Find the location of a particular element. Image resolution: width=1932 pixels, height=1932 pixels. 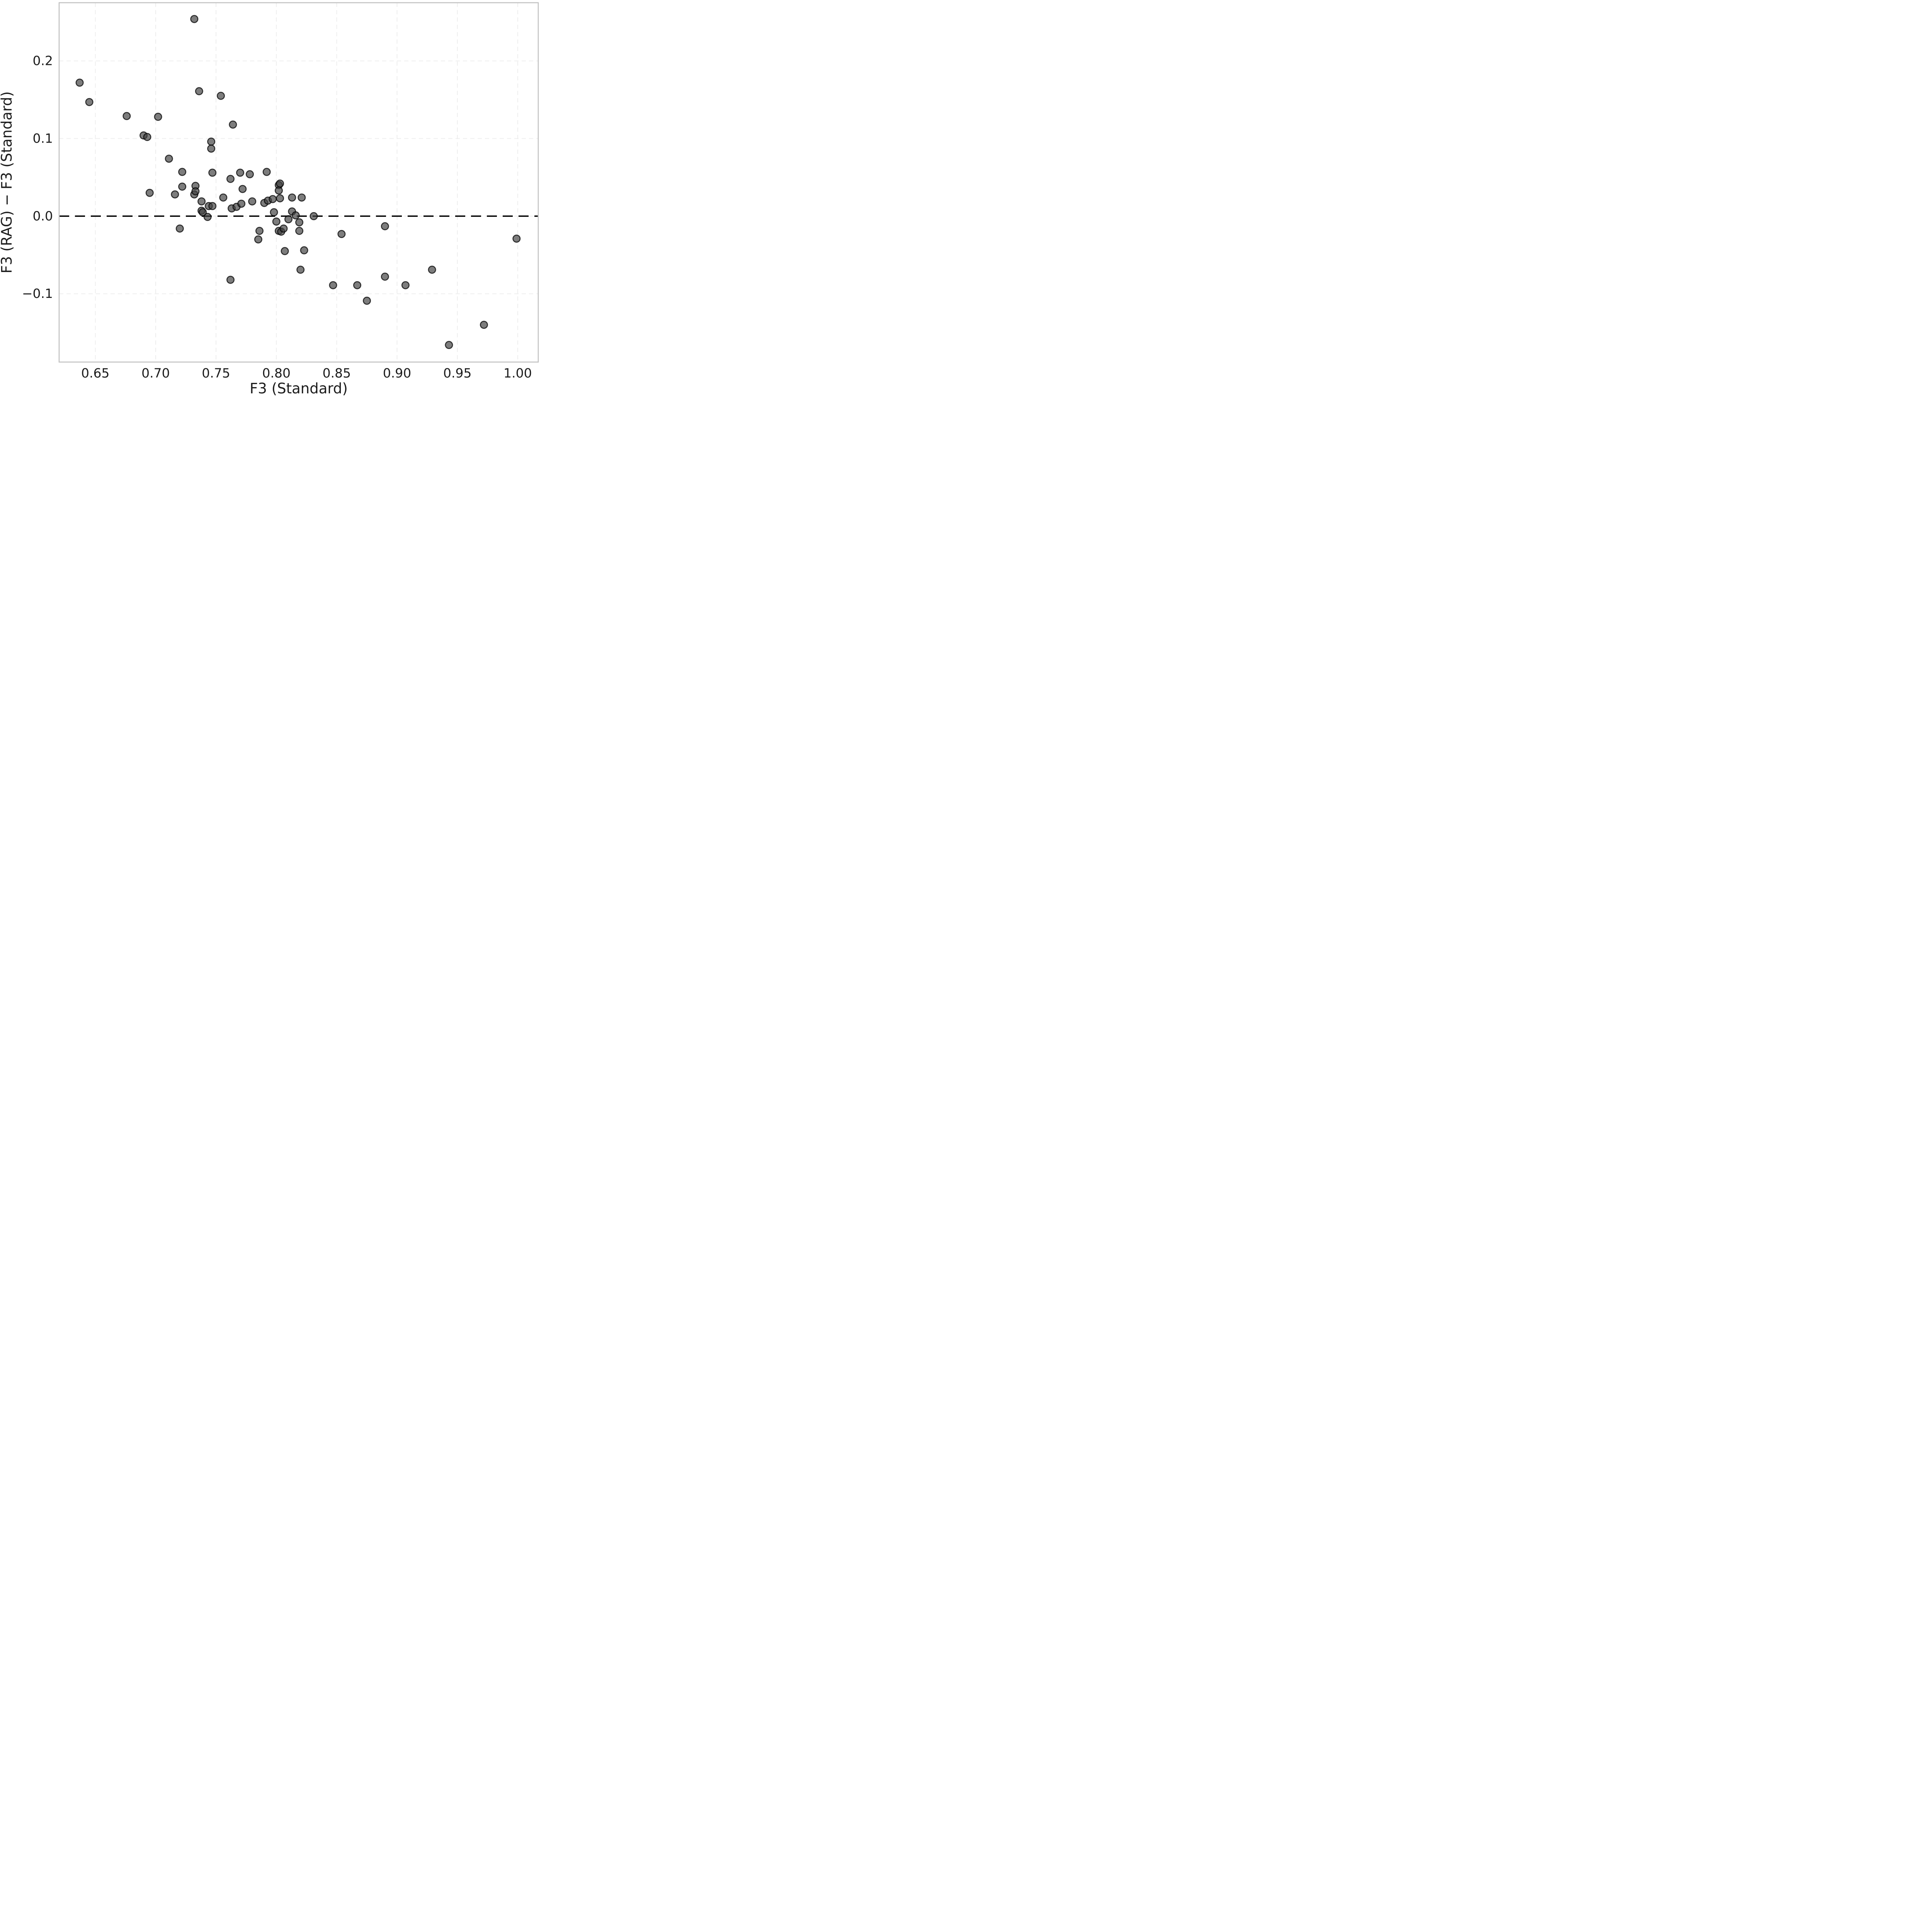

x-tick-label: 0.90 is located at coordinates (397, 374).